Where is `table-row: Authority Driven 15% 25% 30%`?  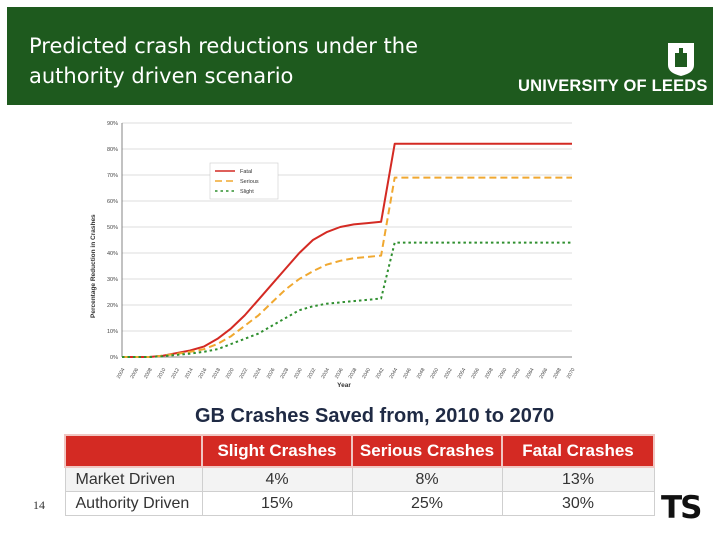
table-row: Authority Driven 15% 25% 30% is located at coordinates (359, 503).